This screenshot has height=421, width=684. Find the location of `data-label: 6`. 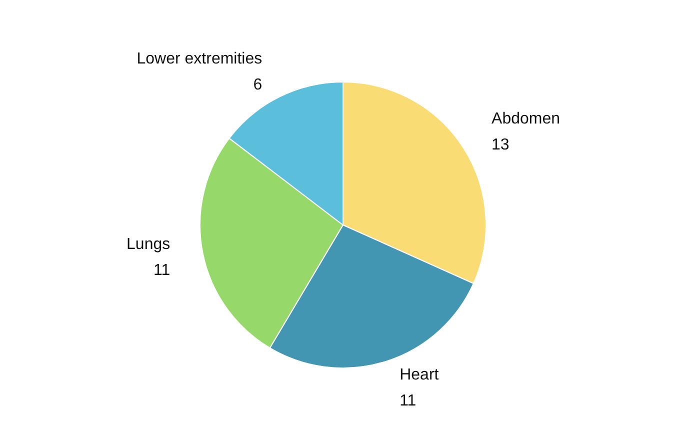

data-label: 6 is located at coordinates (257, 85).